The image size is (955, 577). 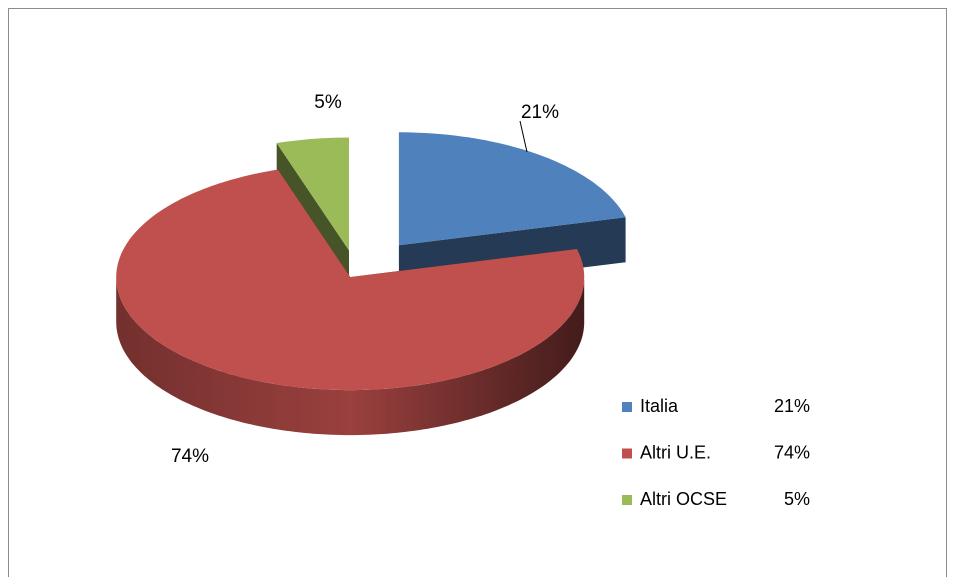 What do you see at coordinates (659, 406) in the screenshot?
I see `legend-label: Italia` at bounding box center [659, 406].